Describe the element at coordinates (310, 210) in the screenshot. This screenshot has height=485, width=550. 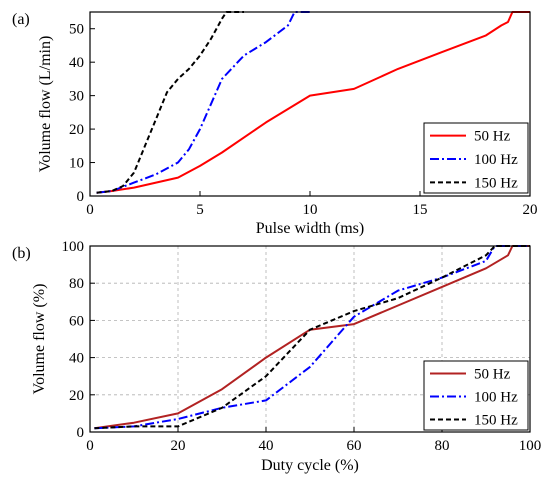
I see `x-tick-label: 10` at that location.